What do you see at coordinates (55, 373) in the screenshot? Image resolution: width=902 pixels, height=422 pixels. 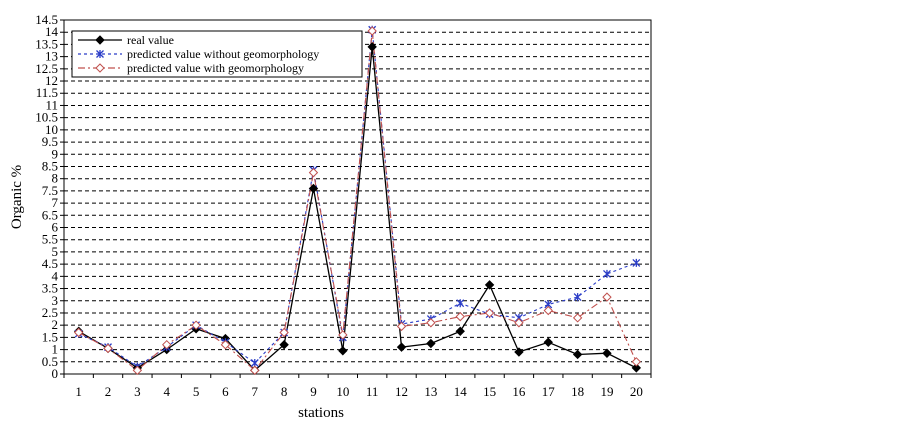 I see `y-tick-label: 0` at bounding box center [55, 373].